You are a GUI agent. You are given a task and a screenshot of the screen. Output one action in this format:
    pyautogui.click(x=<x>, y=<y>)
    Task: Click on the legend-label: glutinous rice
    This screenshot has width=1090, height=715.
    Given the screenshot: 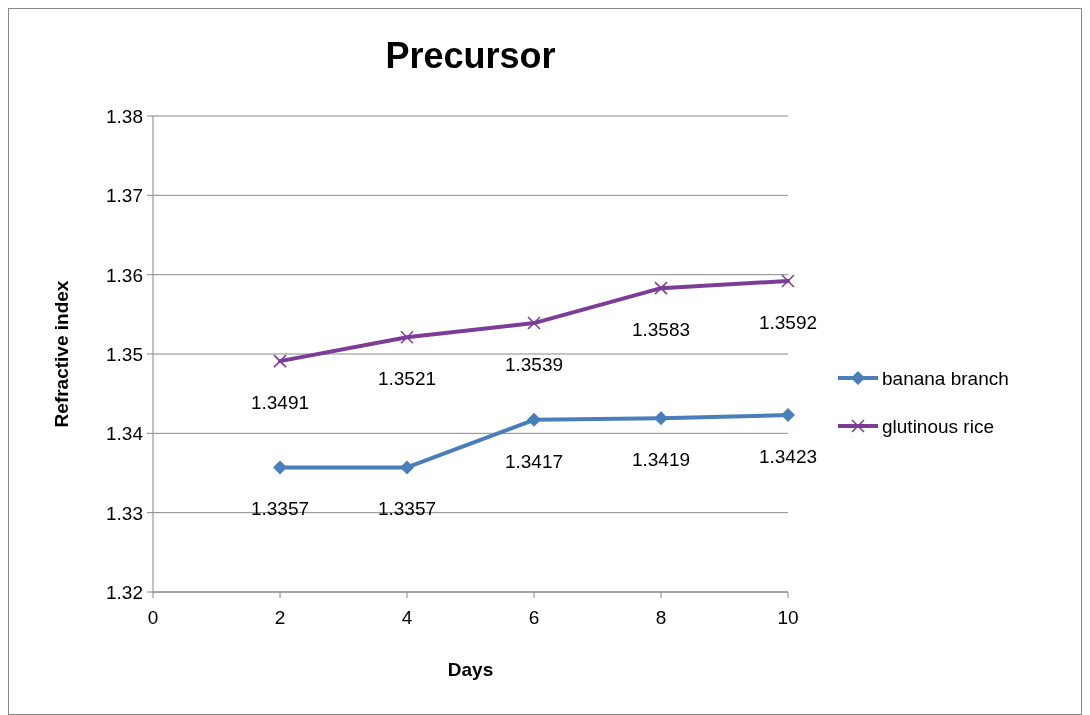 What is the action you would take?
    pyautogui.click(x=938, y=426)
    